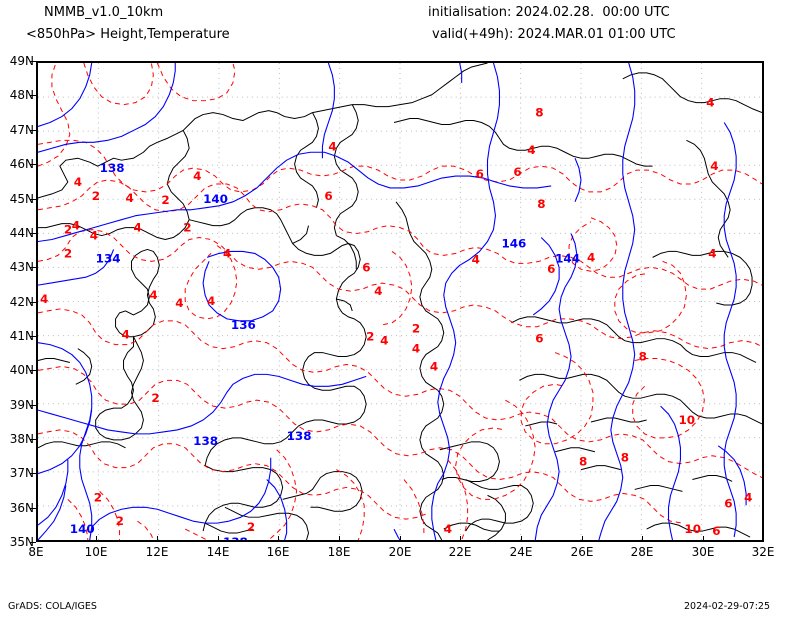 Image resolution: width=800 pixels, height=618 pixels. Describe the element at coordinates (21, 302) in the screenshot. I see `ytick-42N: 42N` at that location.